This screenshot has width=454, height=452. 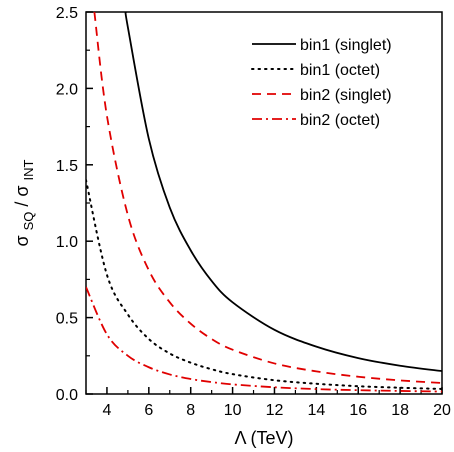 I want to click on x-axis-title: Λ (TeV), so click(x=263, y=438).